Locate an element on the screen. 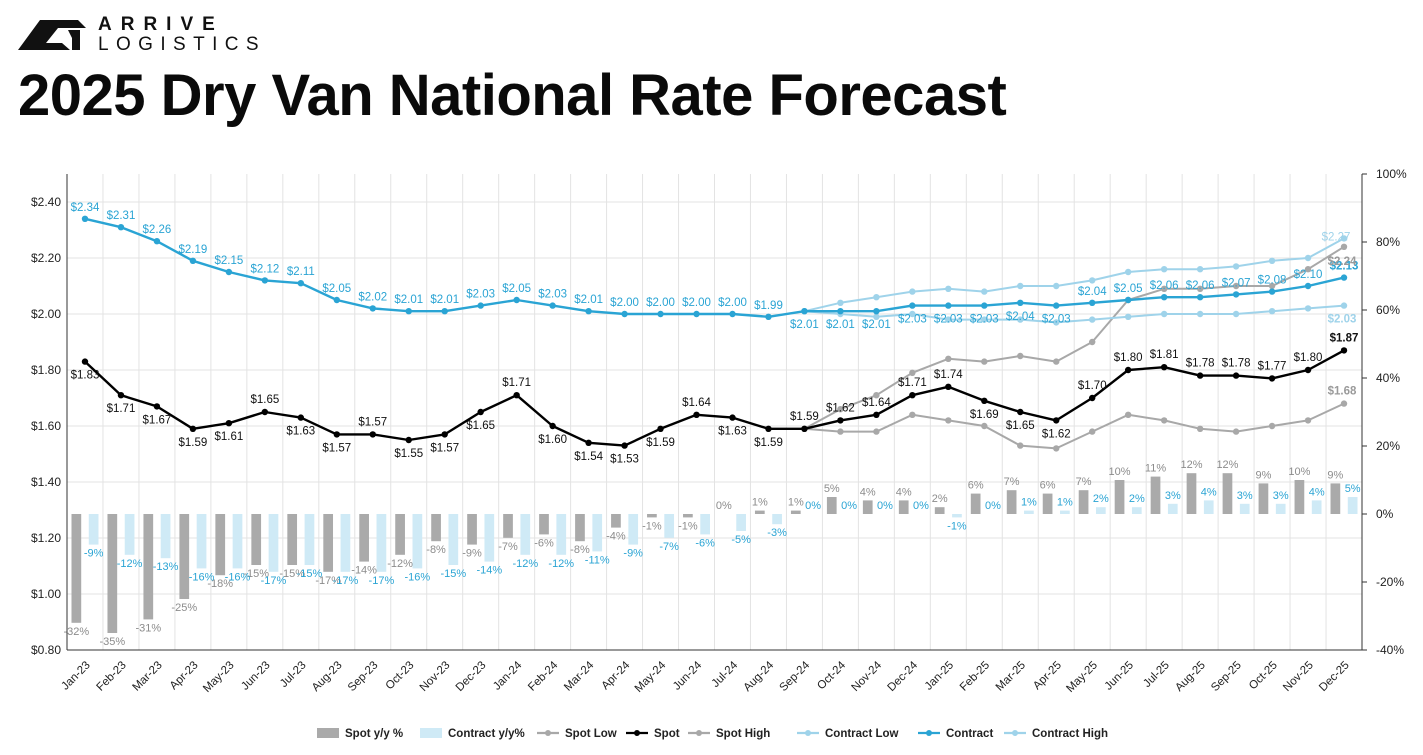  x-tick-label: Apr-24 is located at coordinates (615, 675).